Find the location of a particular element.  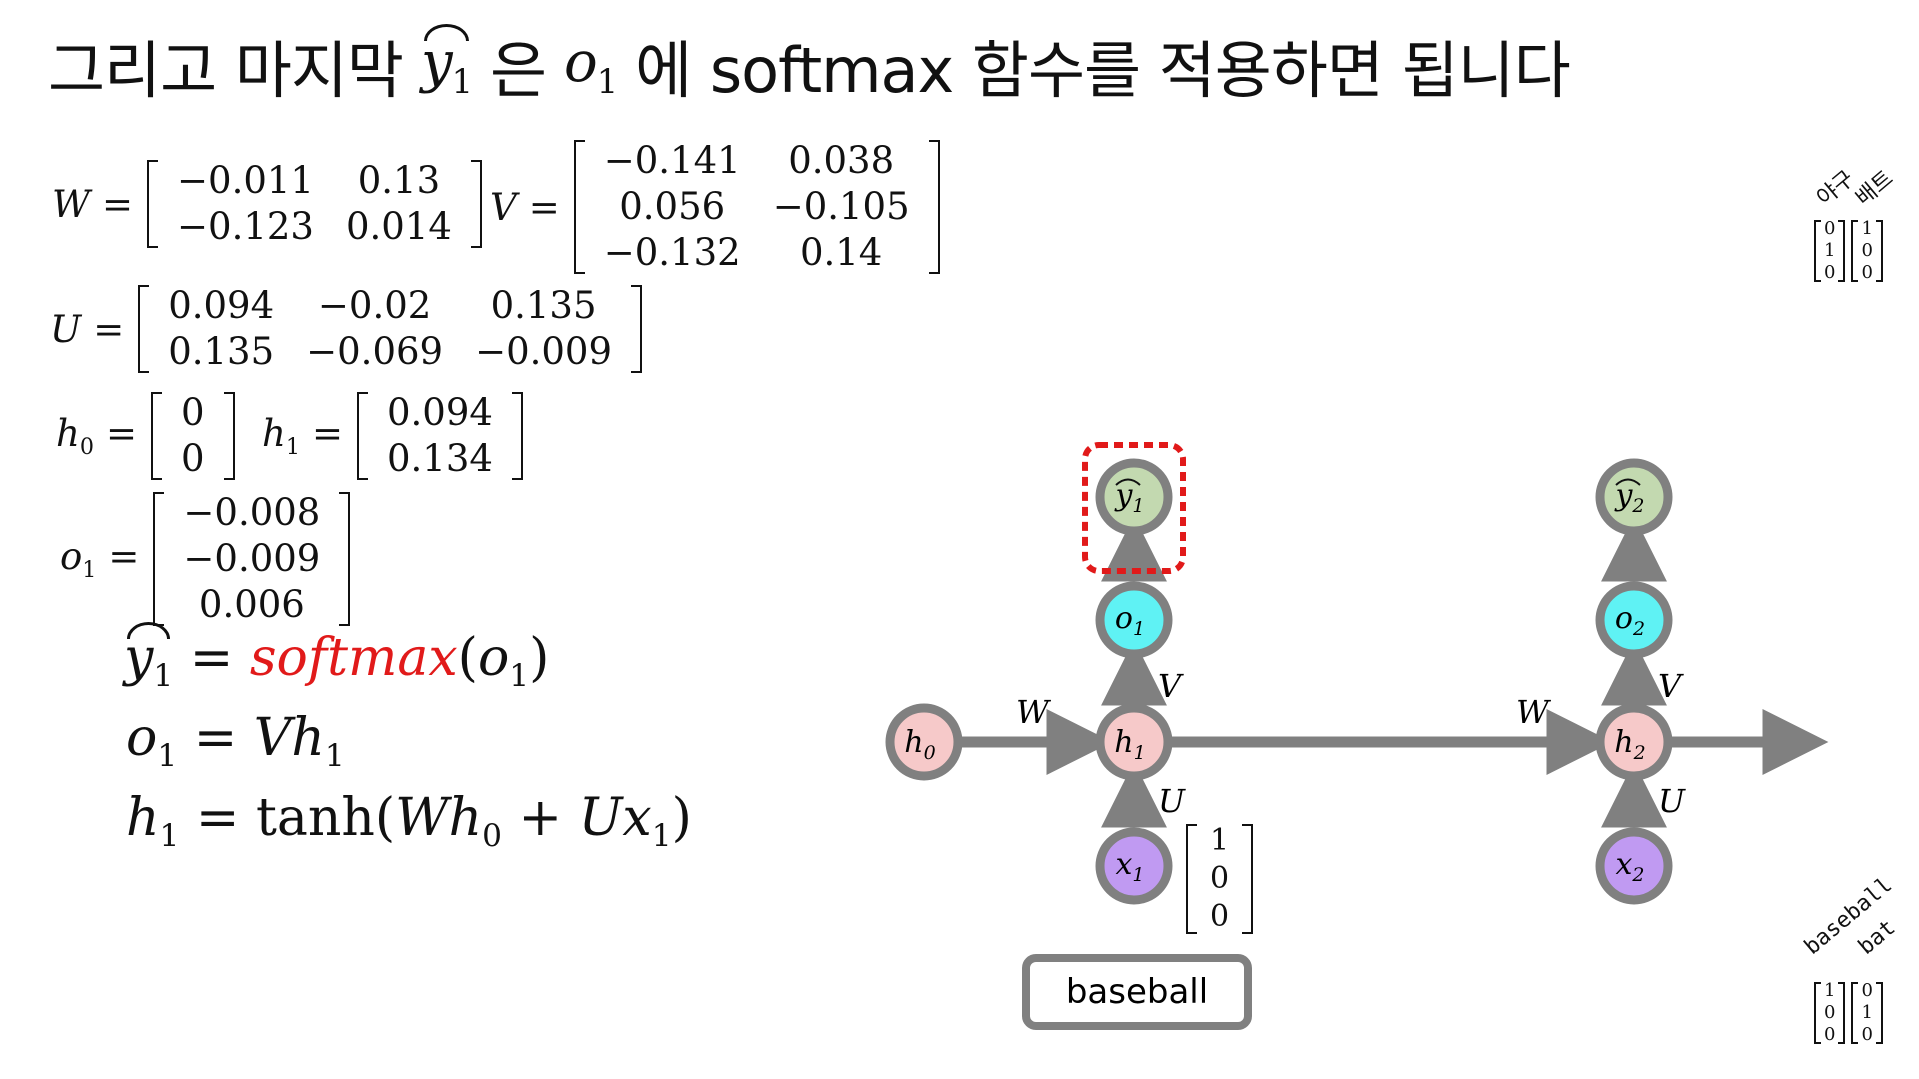

node-y1: y1 is located at coordinates (1134, 497).